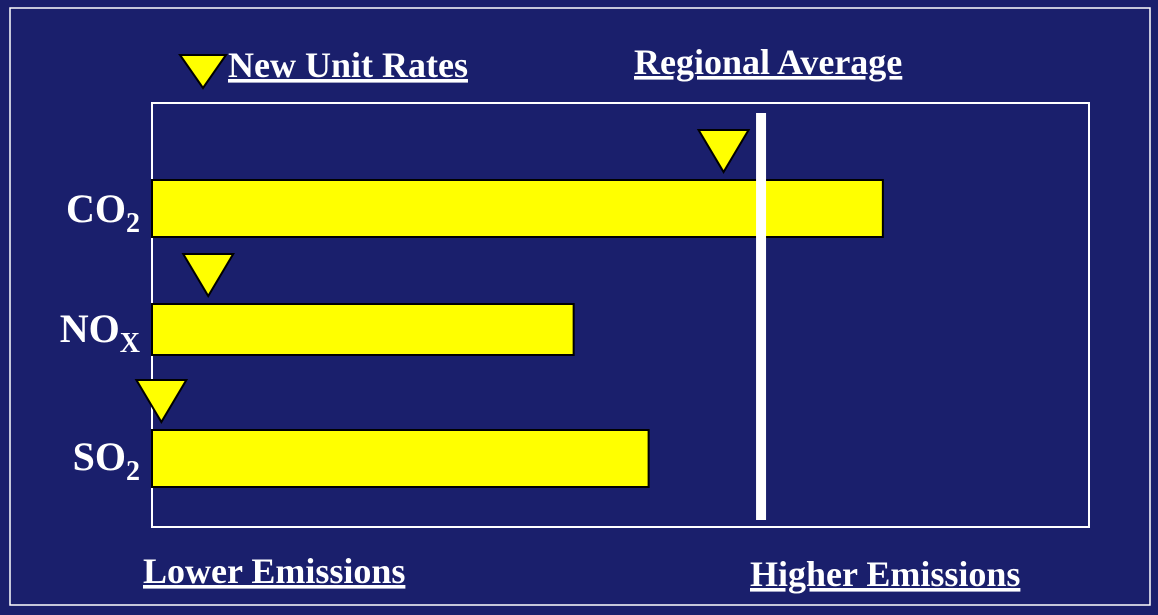 Image resolution: width=1158 pixels, height=615 pixels. I want to click on category-label: NOX, so click(100, 332).